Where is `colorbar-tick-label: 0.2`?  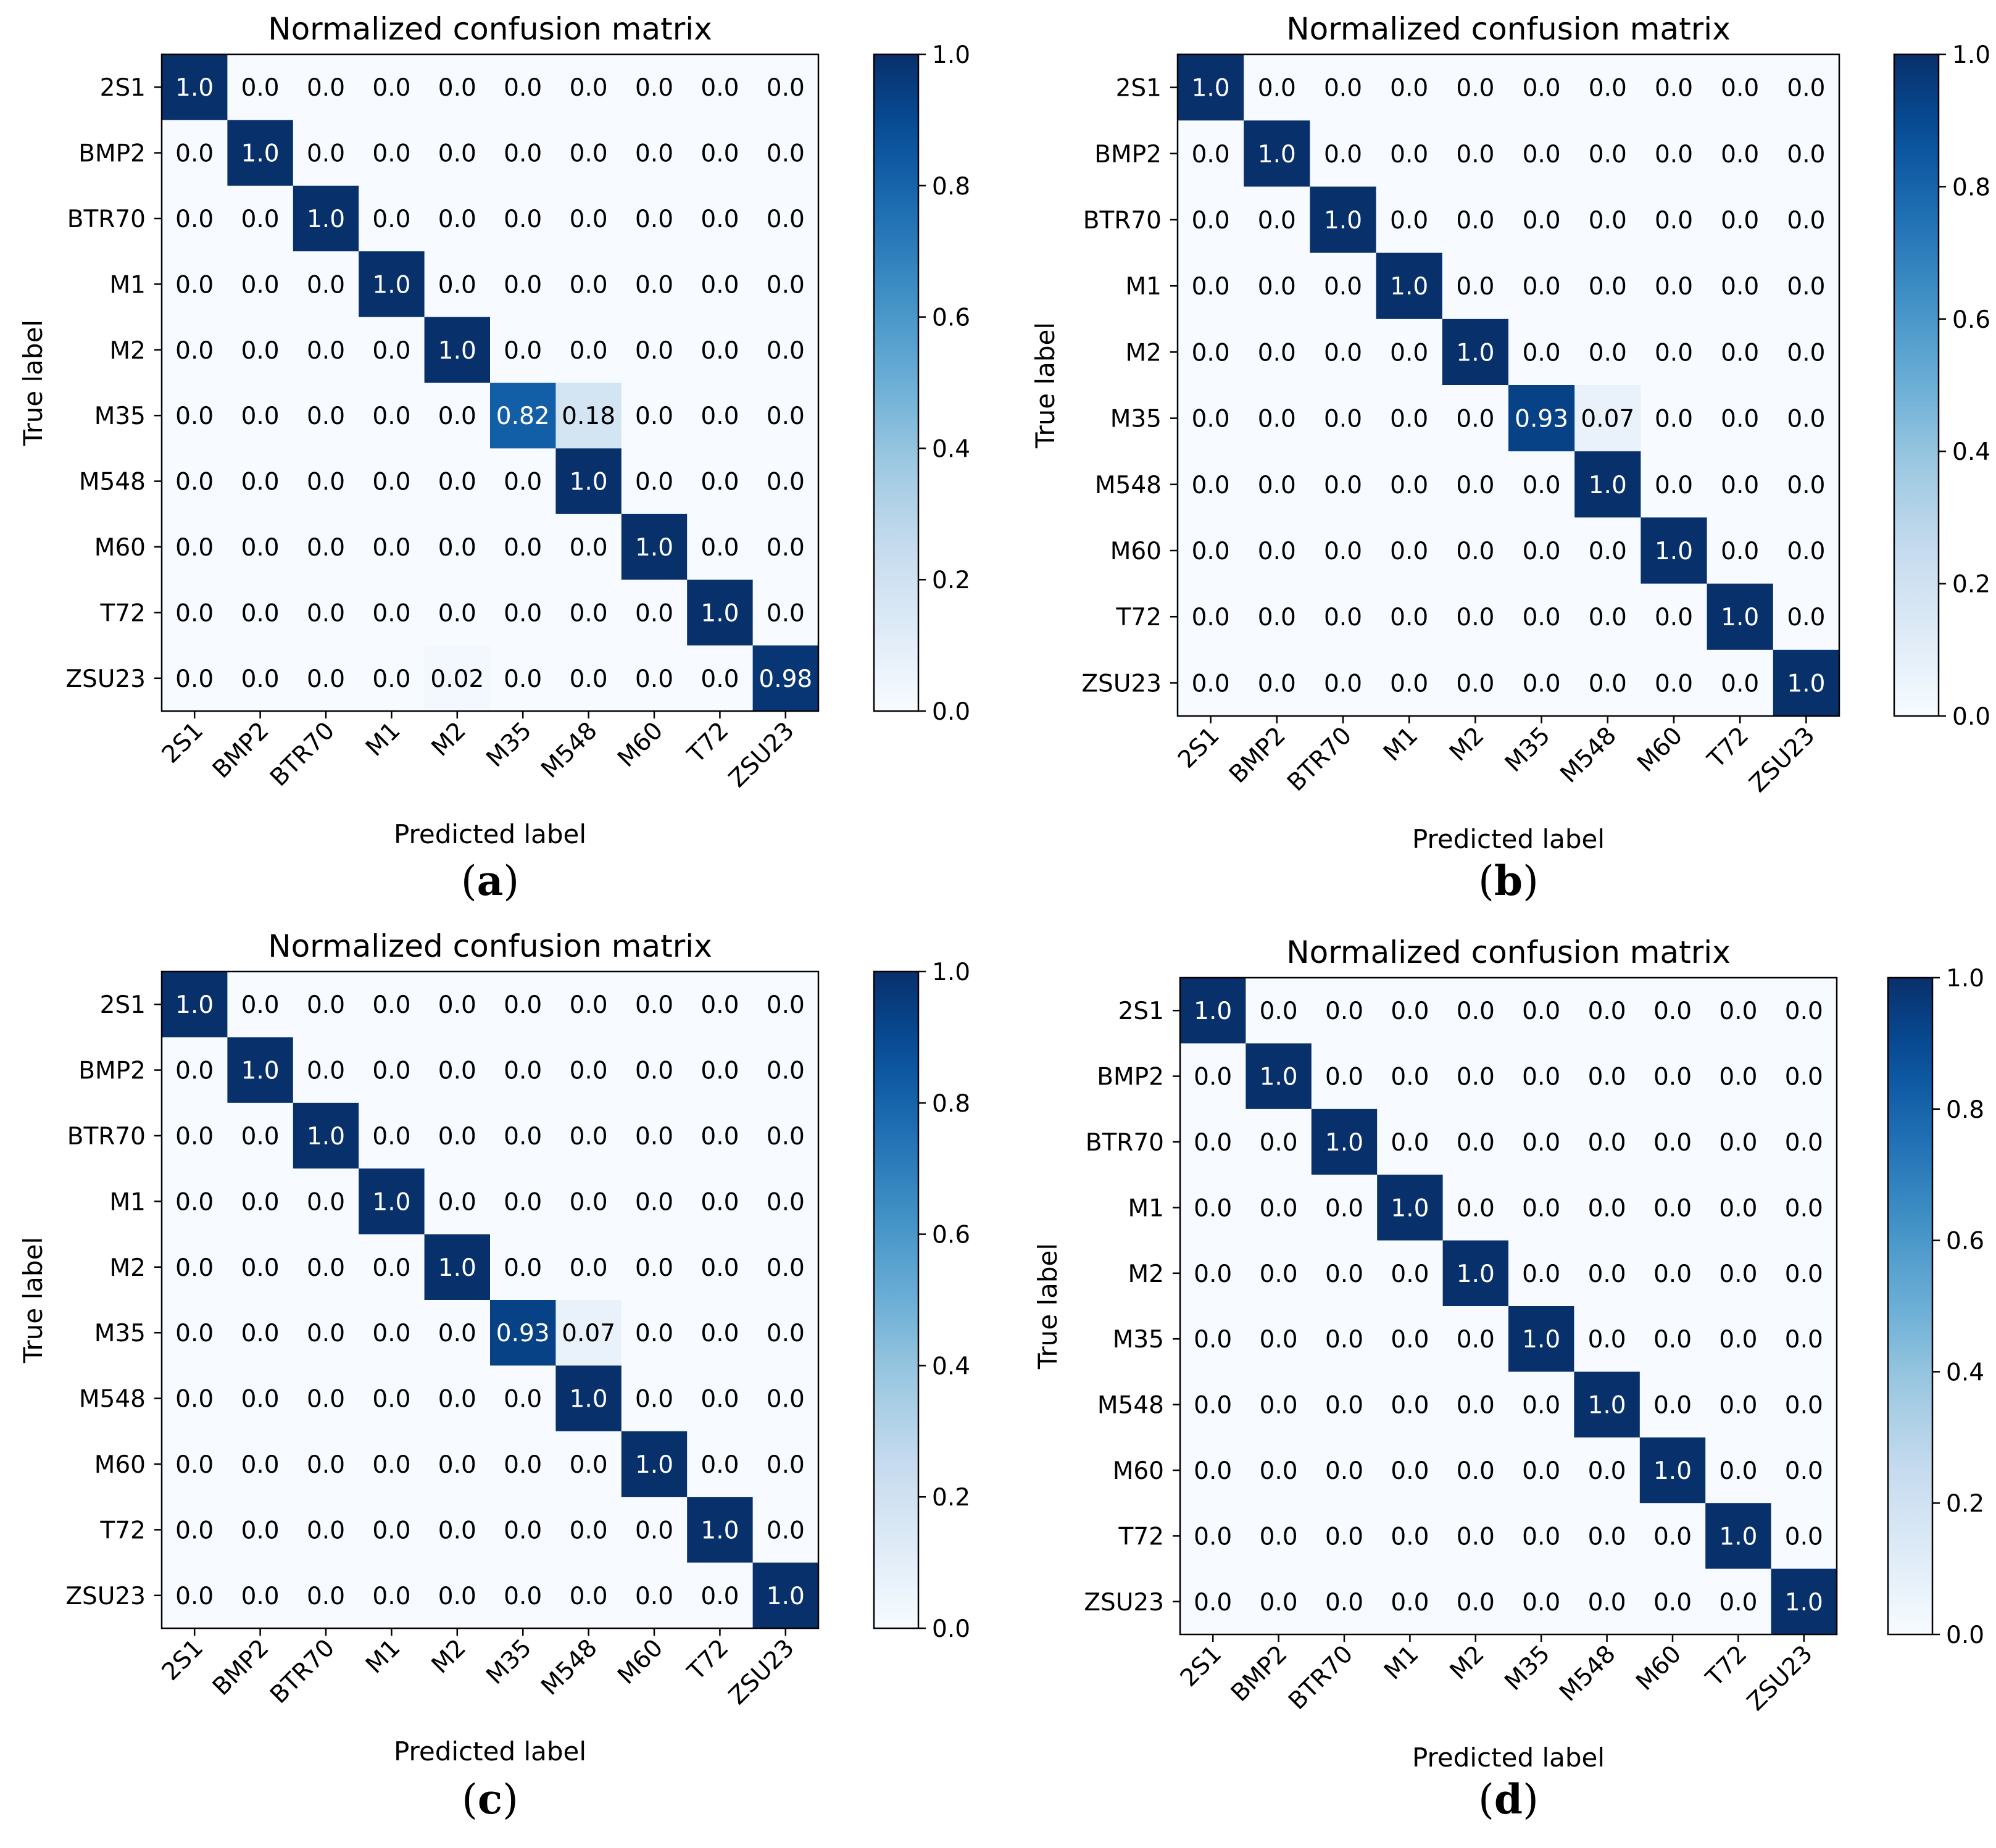 colorbar-tick-label: 0.2 is located at coordinates (1971, 585).